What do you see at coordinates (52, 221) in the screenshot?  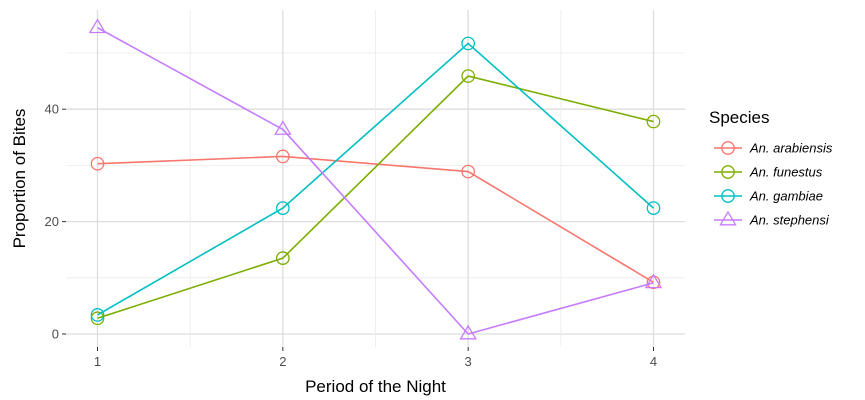 I see `y-tick-label: 20` at bounding box center [52, 221].